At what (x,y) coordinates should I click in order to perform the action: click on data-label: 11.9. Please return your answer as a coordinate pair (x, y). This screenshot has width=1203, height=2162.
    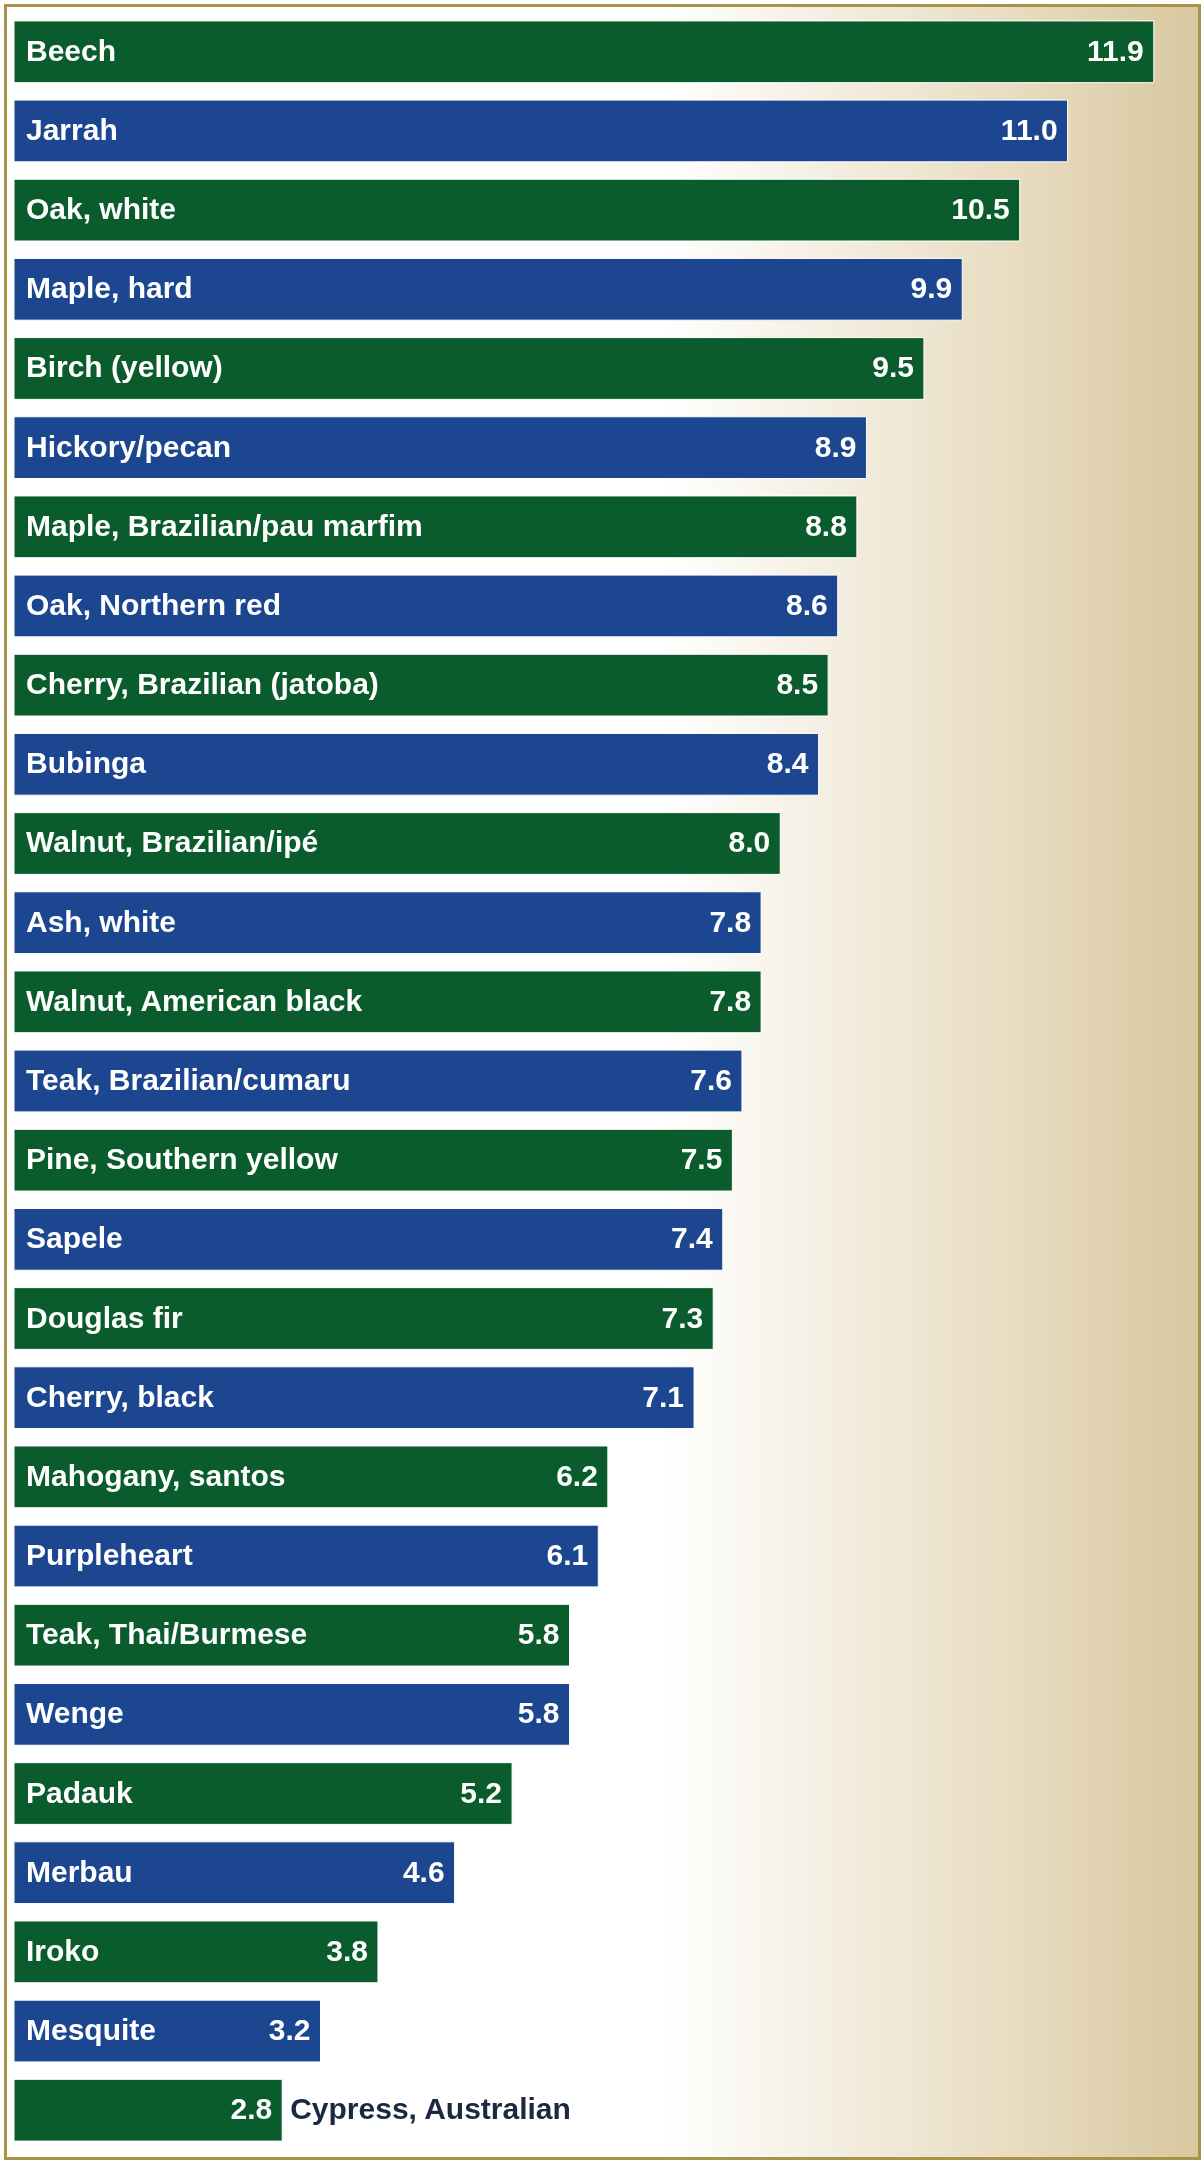
    Looking at the image, I should click on (1115, 50).